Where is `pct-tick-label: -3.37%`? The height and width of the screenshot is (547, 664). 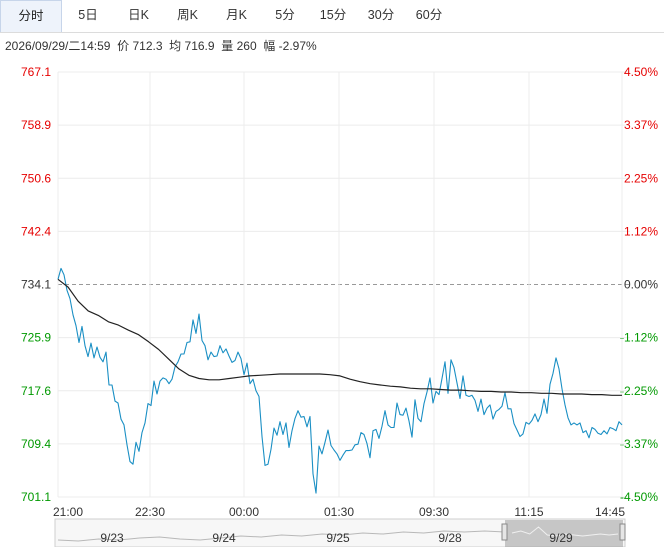
pct-tick-label: -3.37% is located at coordinates (639, 444).